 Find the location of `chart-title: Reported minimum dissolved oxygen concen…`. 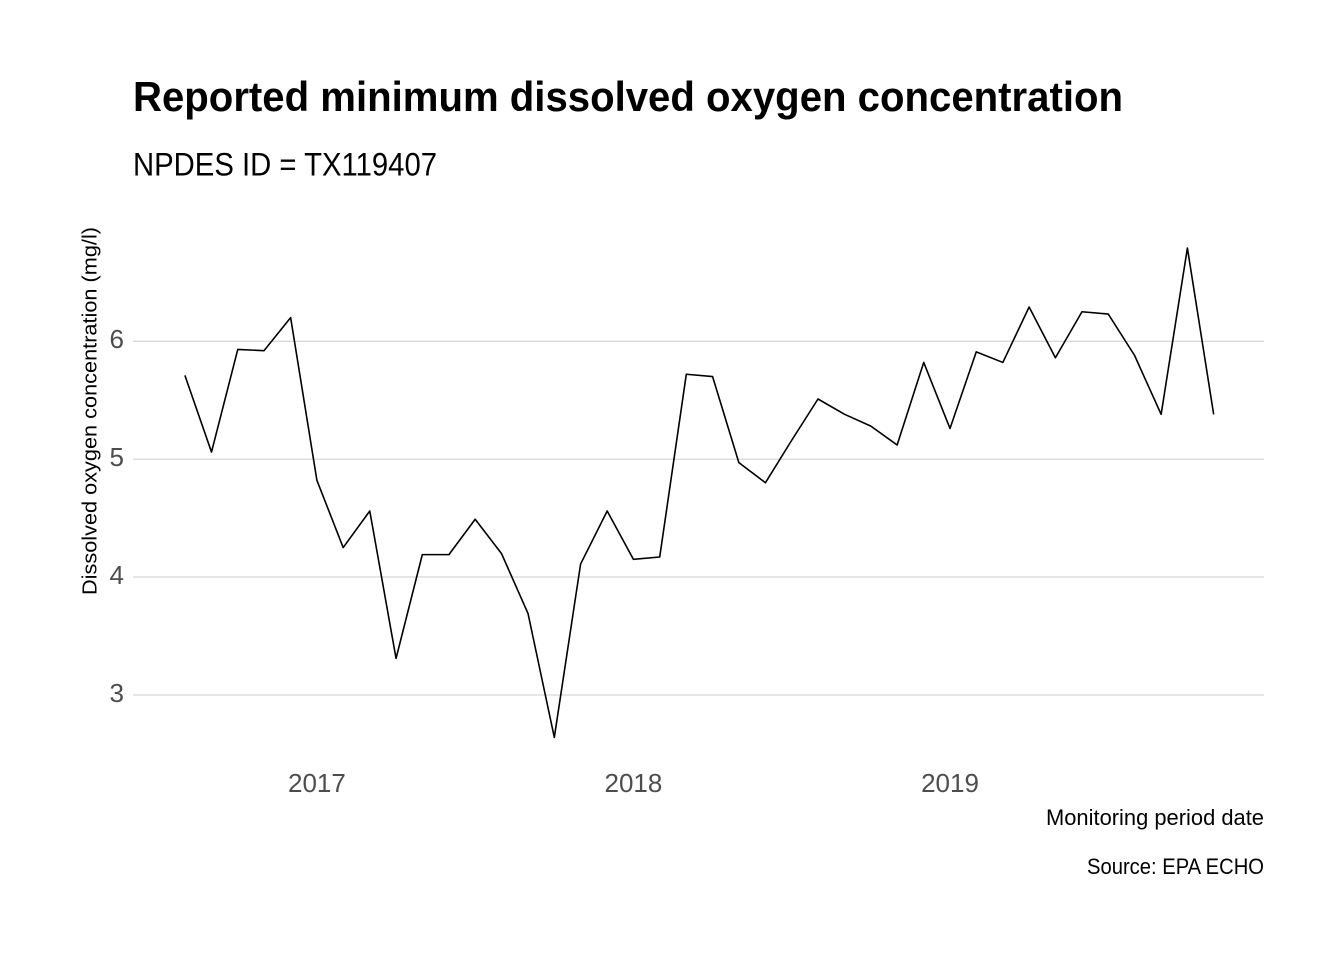

chart-title: Reported minimum dissolved oxygen concen… is located at coordinates (628, 96).